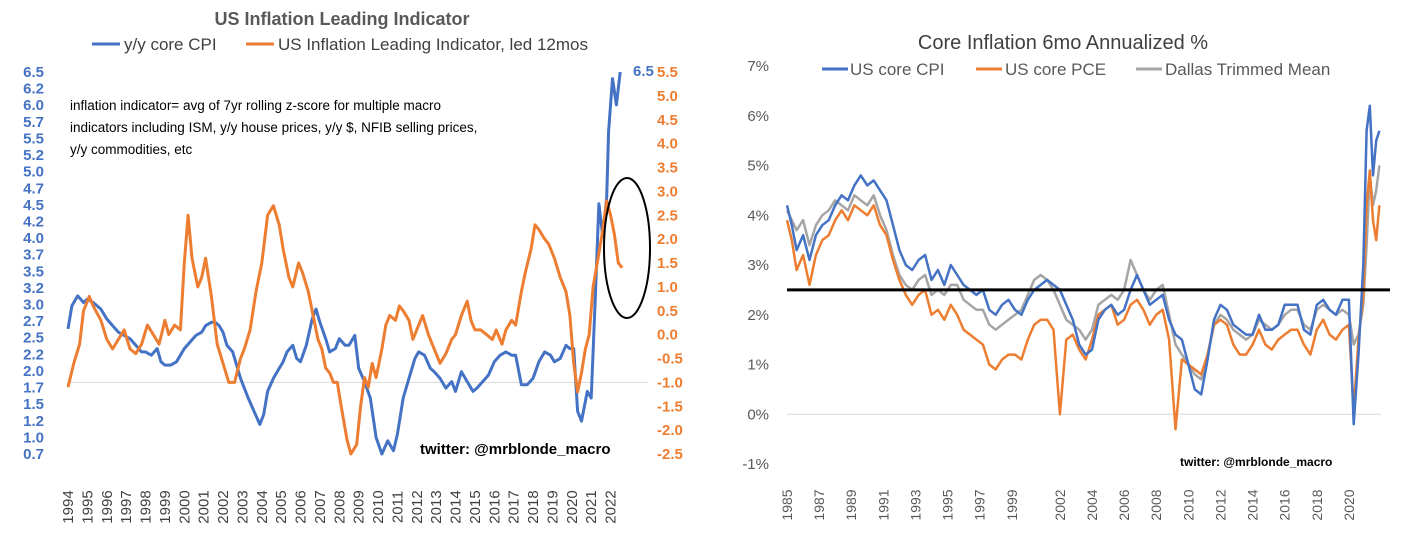  What do you see at coordinates (33, 321) in the screenshot?
I see `left-y-tick-label: 2.7` at bounding box center [33, 321].